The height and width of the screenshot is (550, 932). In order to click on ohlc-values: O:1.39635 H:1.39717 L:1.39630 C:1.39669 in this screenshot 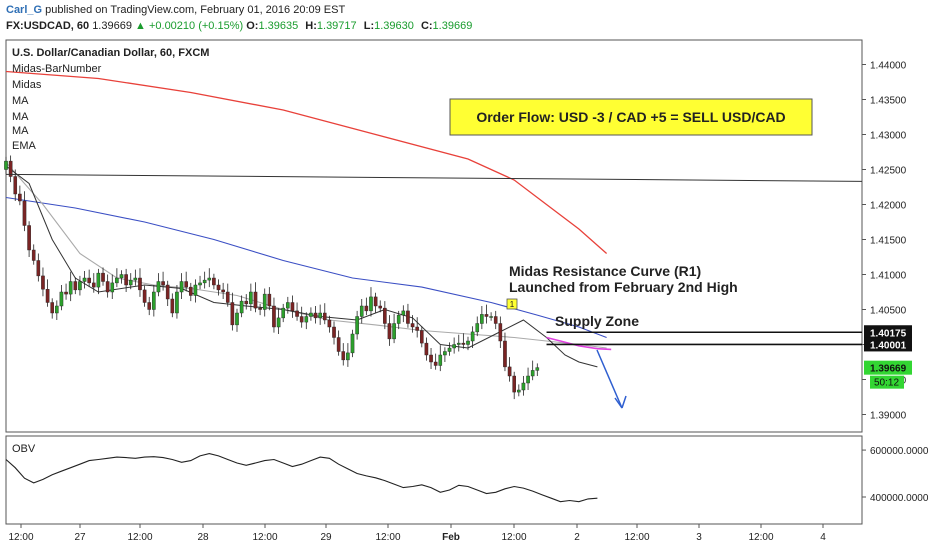, I will do `click(361, 26)`.